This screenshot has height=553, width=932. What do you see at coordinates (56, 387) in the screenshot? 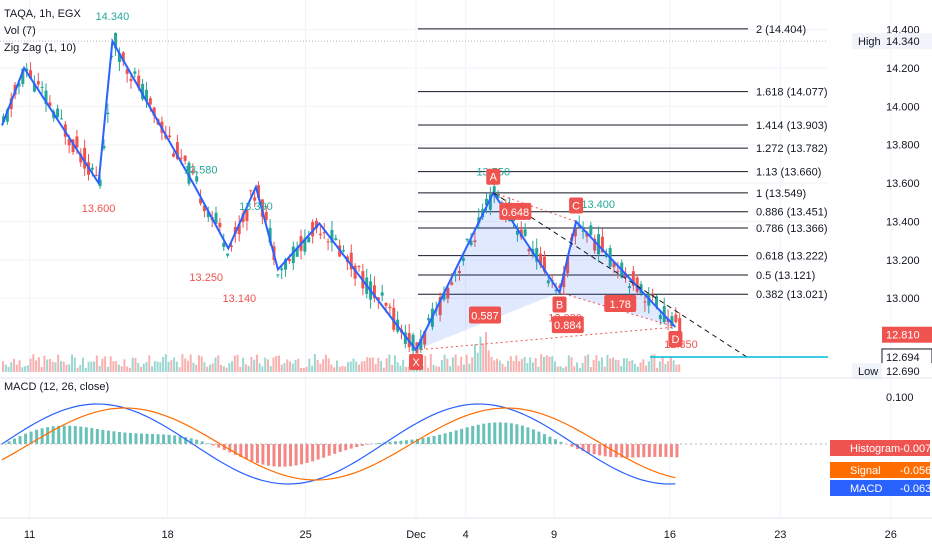
I see `macd-legend: MACD (12, 26, close)` at bounding box center [56, 387].